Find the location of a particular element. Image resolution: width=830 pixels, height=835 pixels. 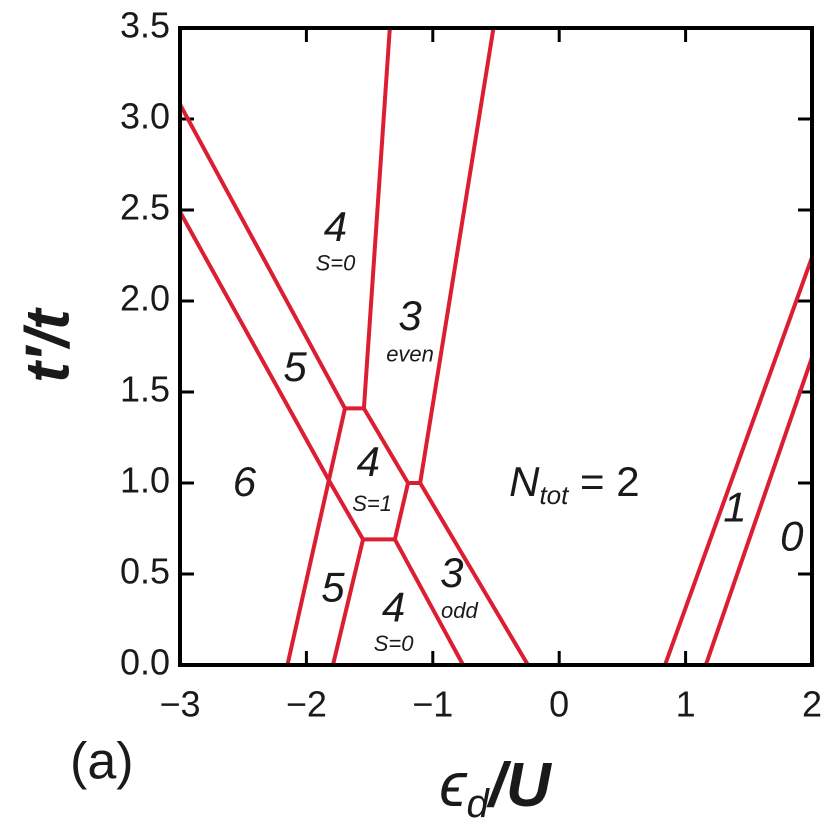

x-tick-label: 2 is located at coordinates (812, 704).